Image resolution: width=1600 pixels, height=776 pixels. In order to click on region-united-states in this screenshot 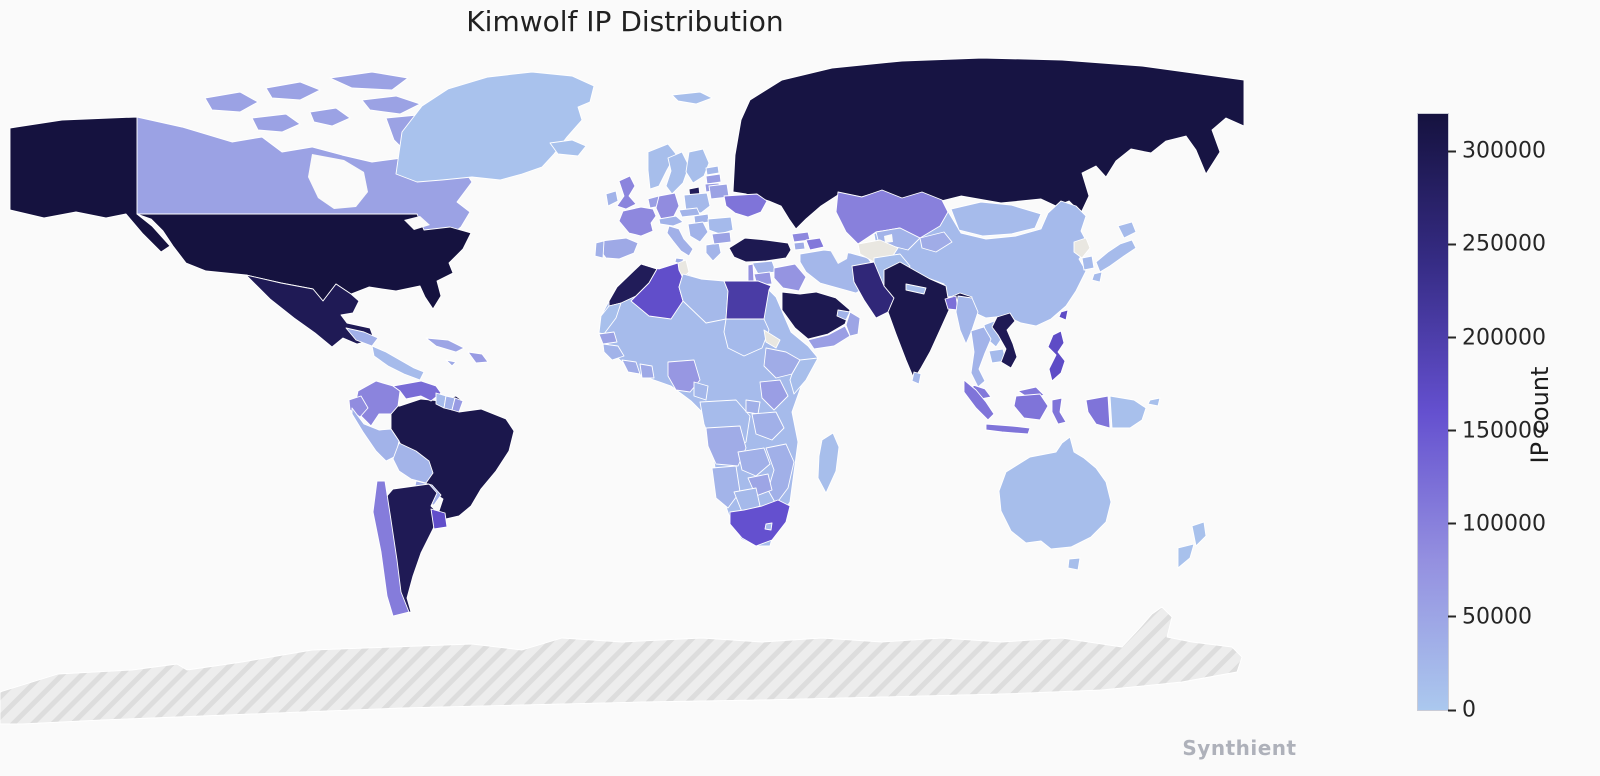, I will do `click(304, 261)`.